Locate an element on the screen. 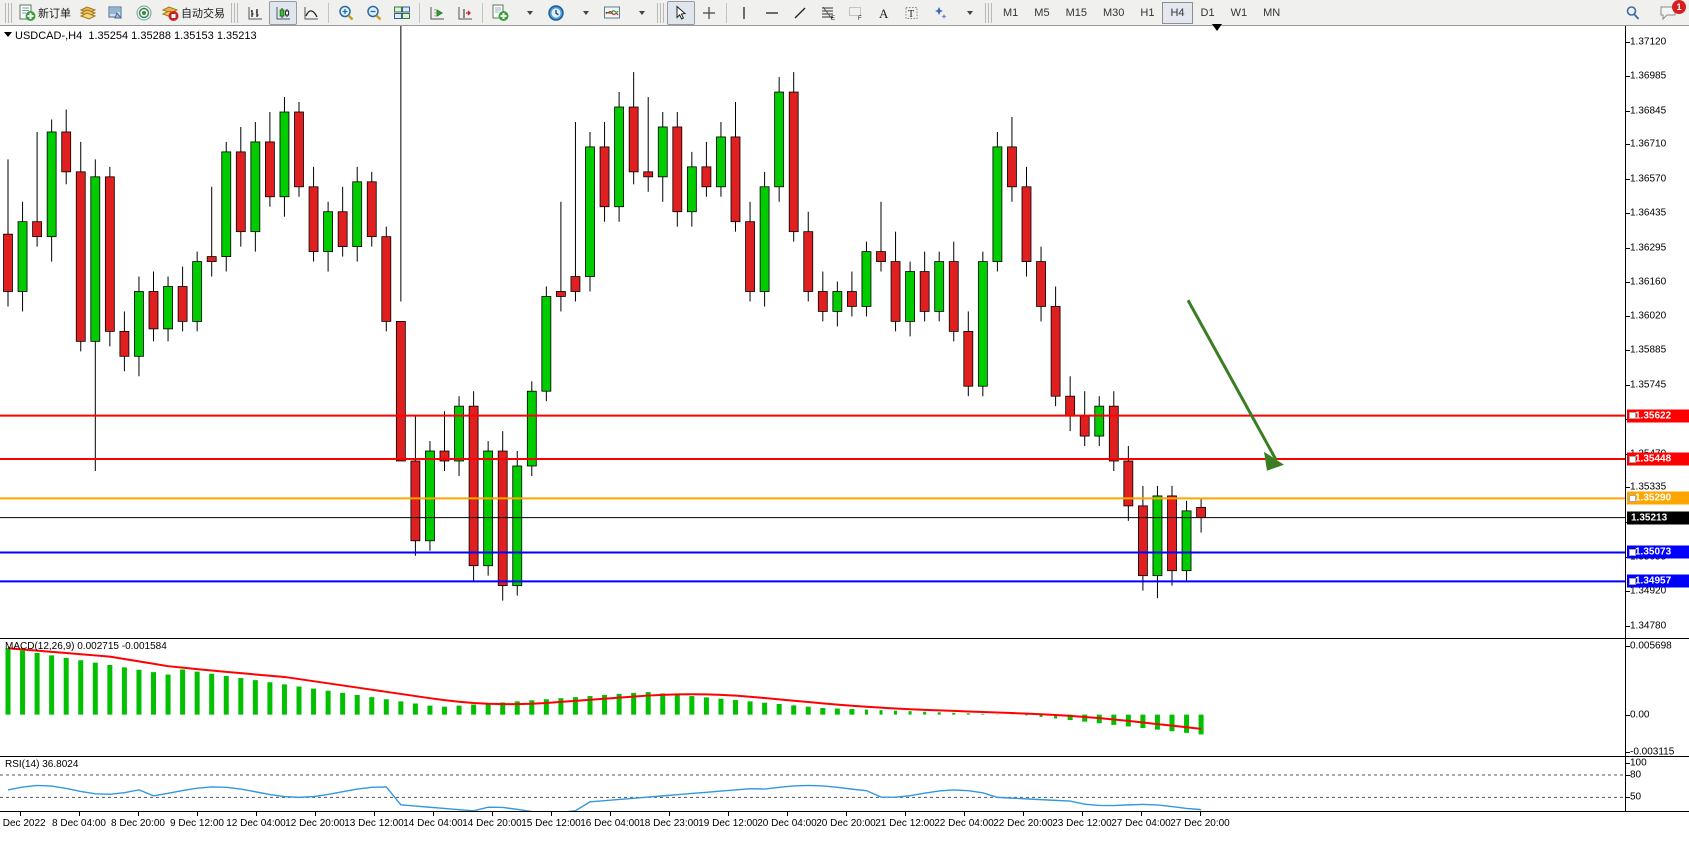 The width and height of the screenshot is (1689, 863). templates-icon is located at coordinates (612, 13).